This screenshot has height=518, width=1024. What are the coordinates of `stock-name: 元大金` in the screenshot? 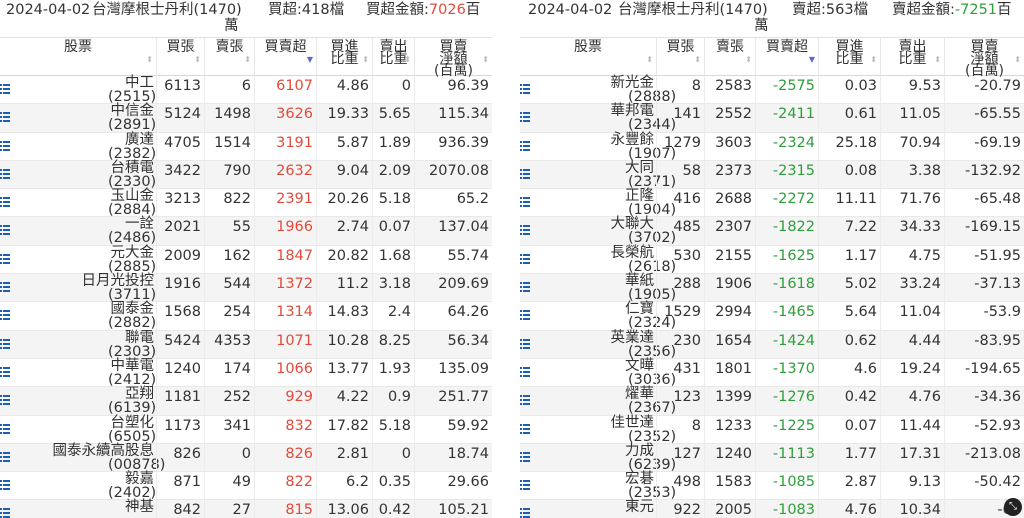 It's located at (132, 252).